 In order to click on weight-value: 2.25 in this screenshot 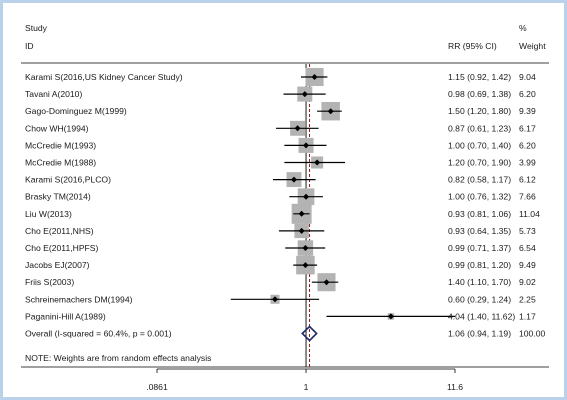, I will do `click(527, 299)`.